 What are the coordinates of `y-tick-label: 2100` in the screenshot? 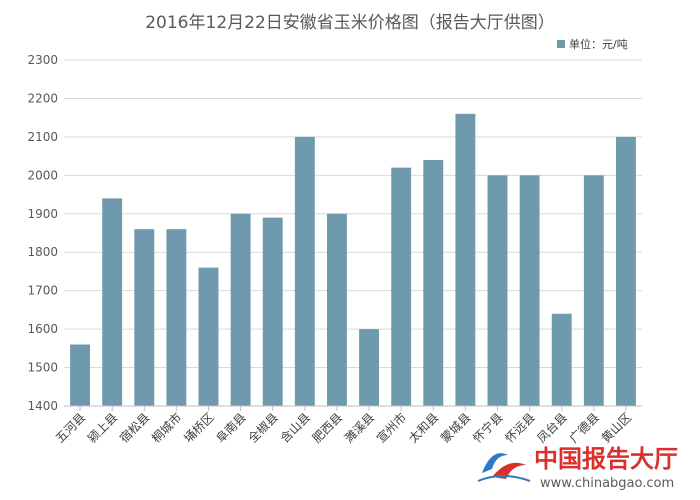 It's located at (42, 137).